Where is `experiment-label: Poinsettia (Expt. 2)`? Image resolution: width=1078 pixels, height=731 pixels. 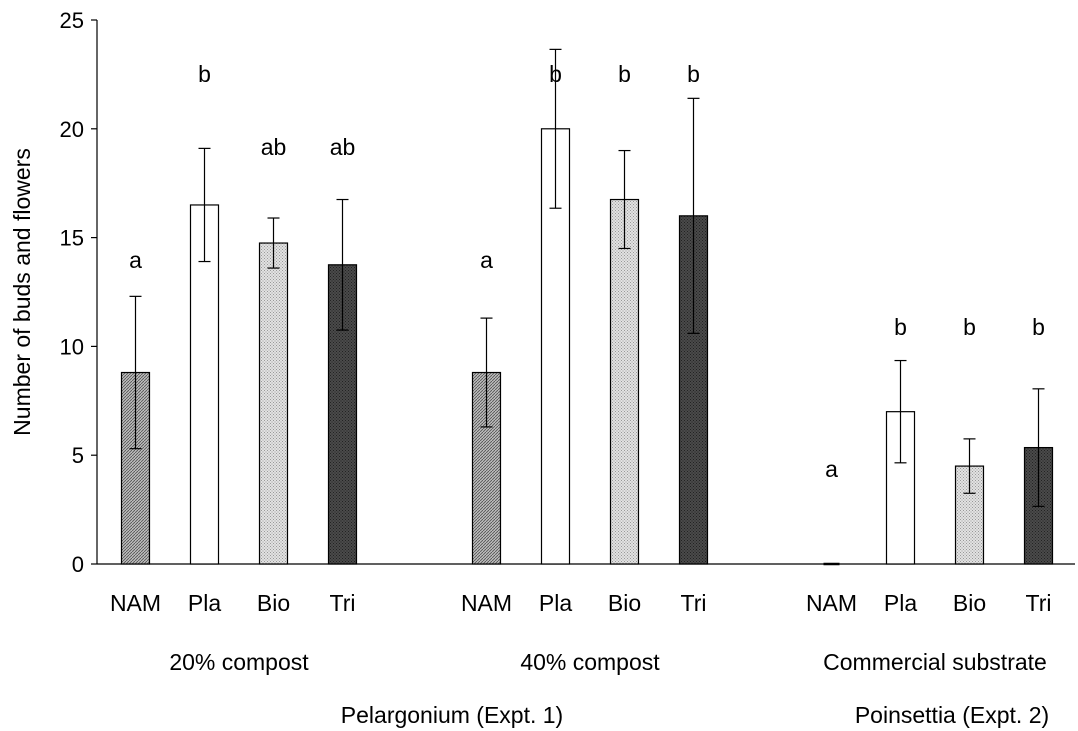
experiment-label: Poinsettia (Expt. 2) is located at coordinates (952, 715).